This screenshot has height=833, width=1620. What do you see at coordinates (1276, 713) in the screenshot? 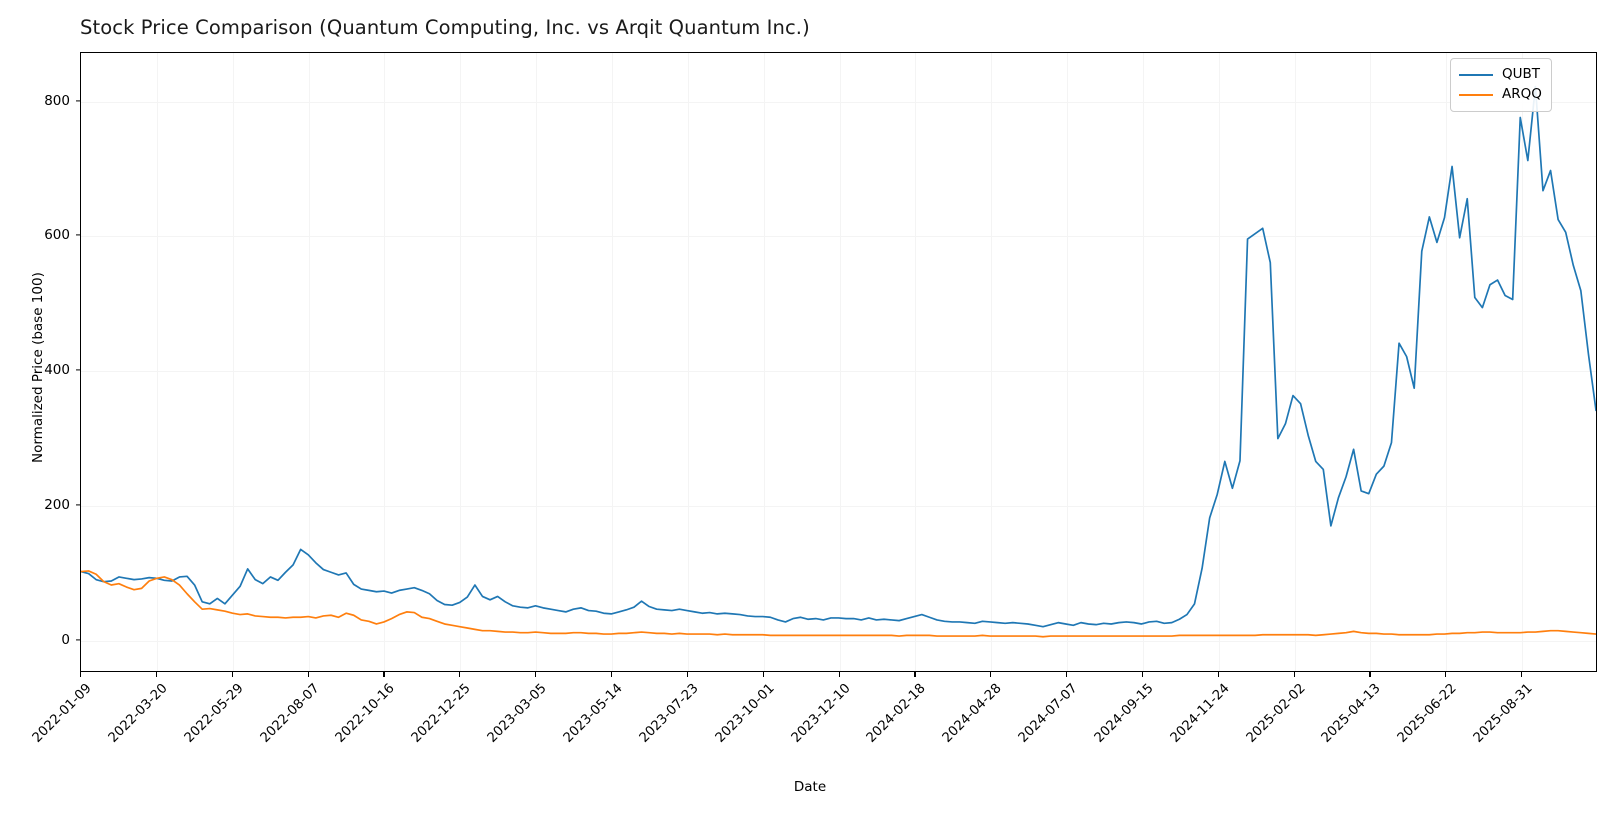
I see `x-axis-tick-label: 2025-02-02` at bounding box center [1276, 713].